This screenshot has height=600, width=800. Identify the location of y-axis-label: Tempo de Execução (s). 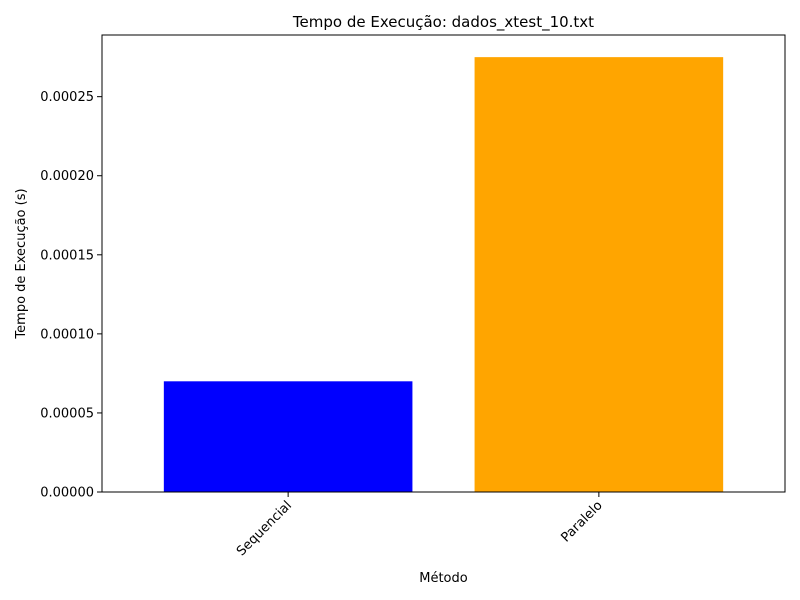
(21, 263).